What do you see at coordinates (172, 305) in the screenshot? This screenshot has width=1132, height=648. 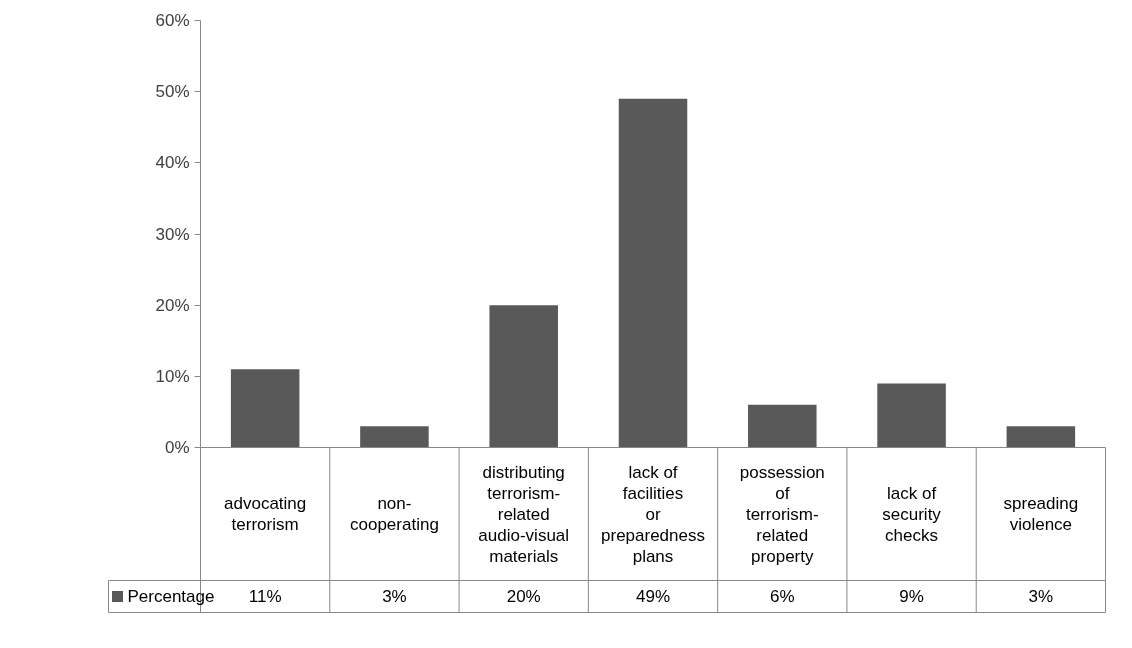 I see `y-tick-label: 20%` at bounding box center [172, 305].